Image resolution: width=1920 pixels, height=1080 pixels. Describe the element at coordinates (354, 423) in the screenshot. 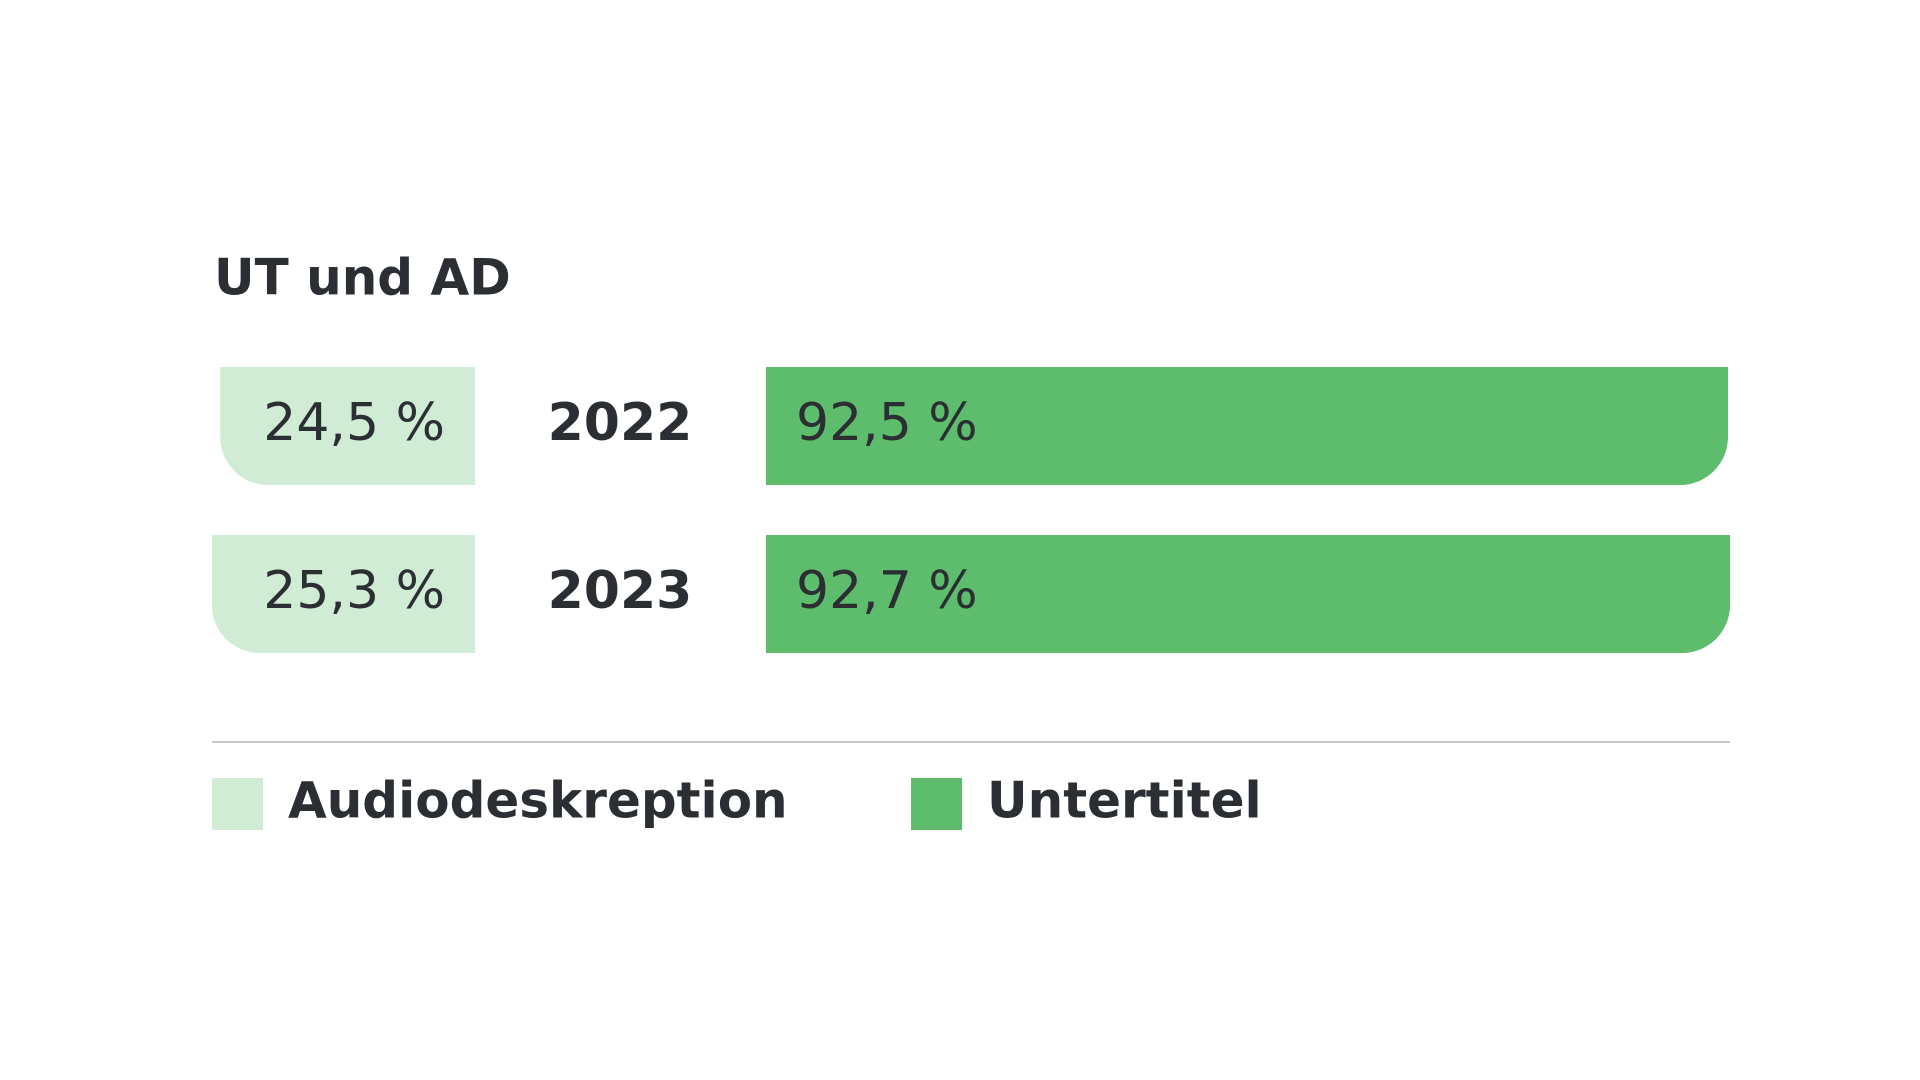

I see `value-label: 24,5 %` at that location.